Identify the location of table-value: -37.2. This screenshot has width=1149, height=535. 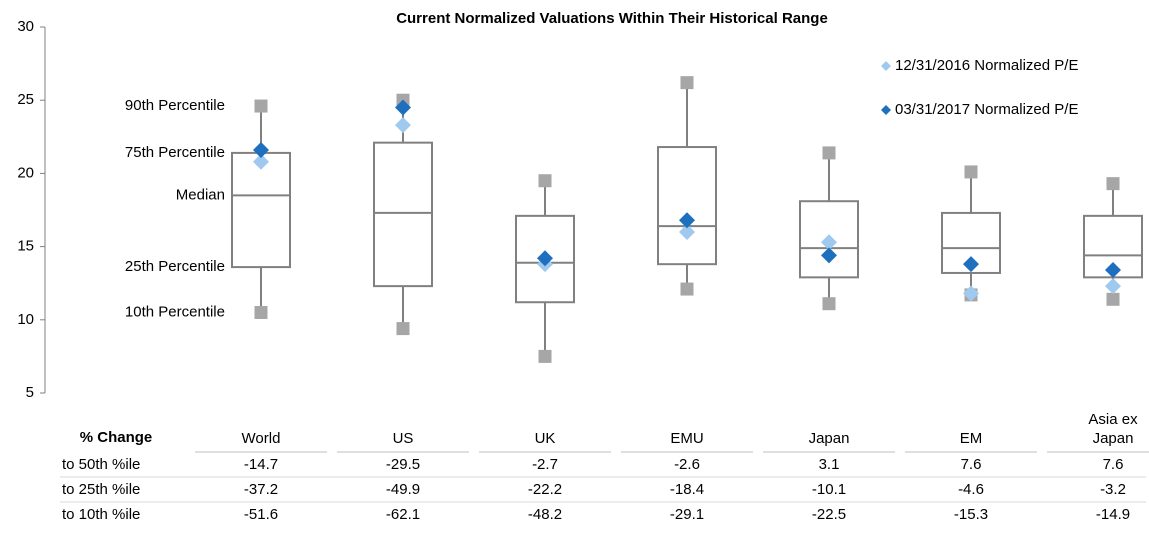
(261, 489).